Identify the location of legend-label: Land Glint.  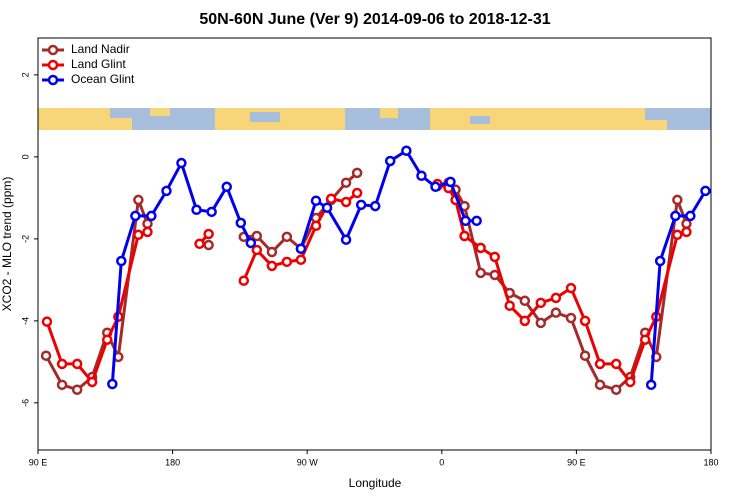
(98, 64).